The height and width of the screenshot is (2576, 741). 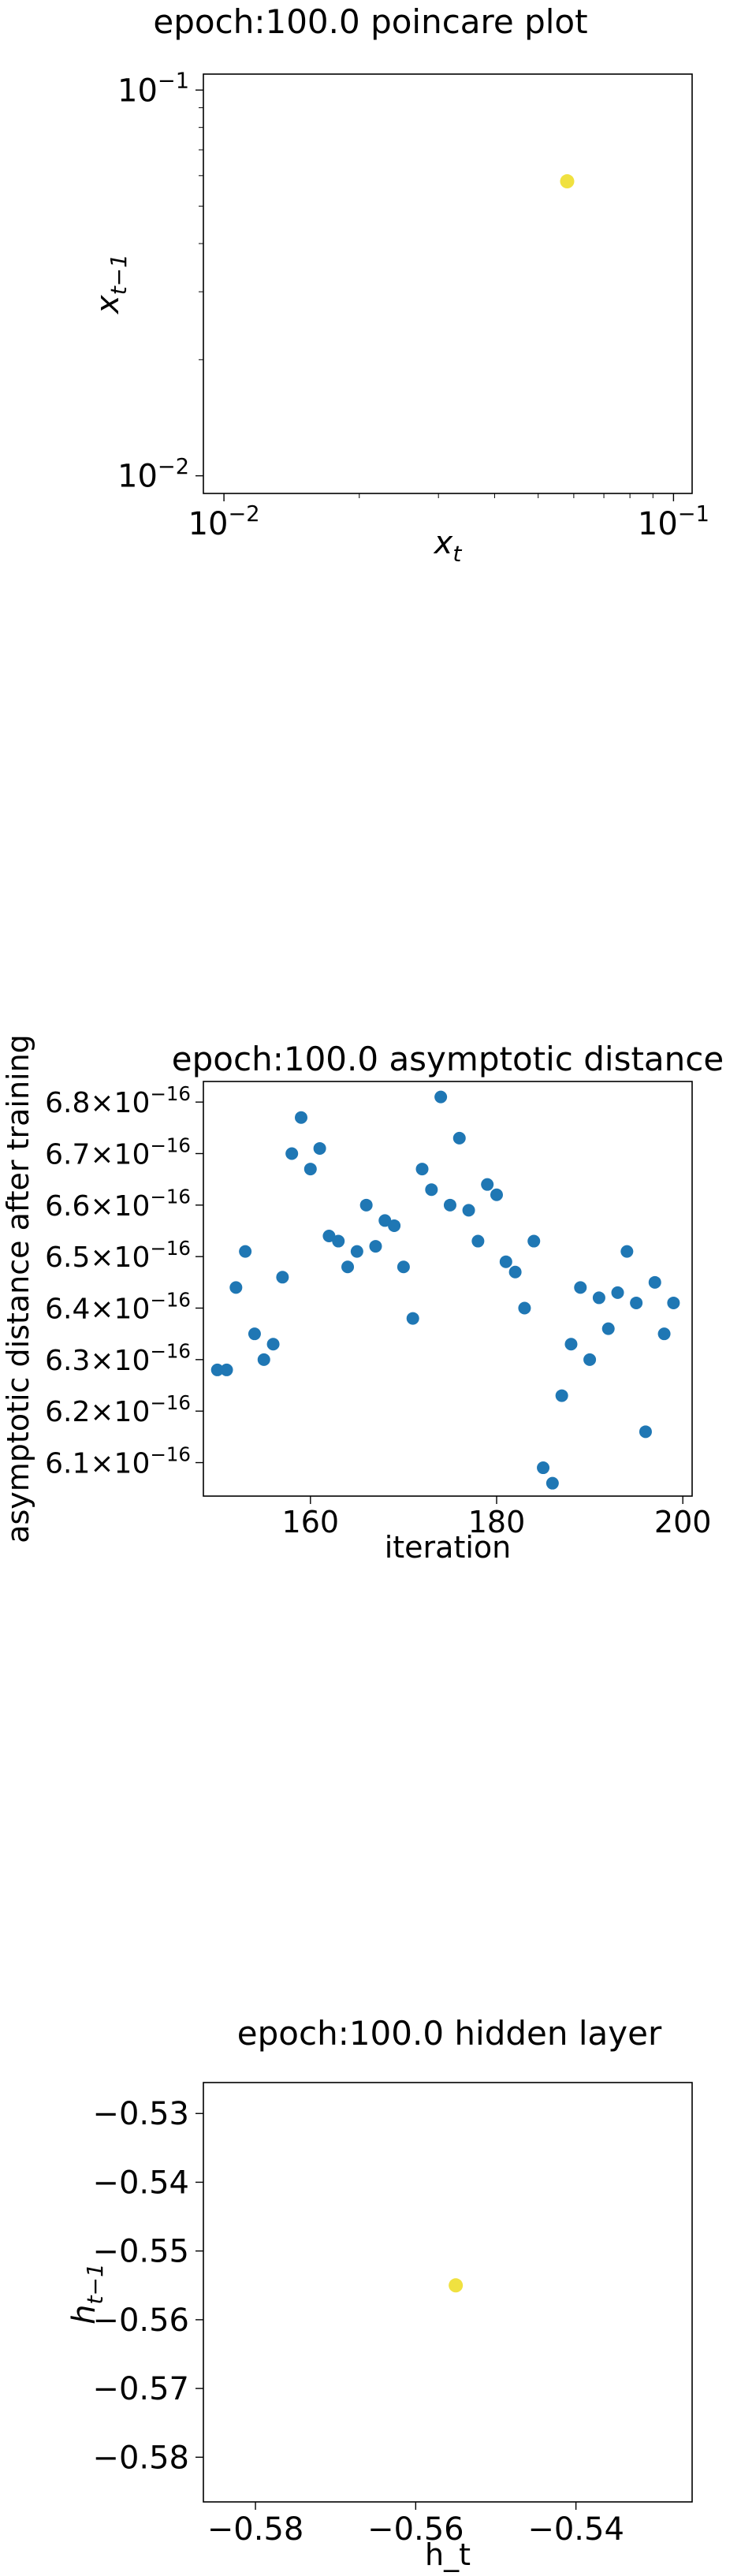 What do you see at coordinates (370, 21) in the screenshot?
I see `chart-title: epoch:100.0 poincare plot` at bounding box center [370, 21].